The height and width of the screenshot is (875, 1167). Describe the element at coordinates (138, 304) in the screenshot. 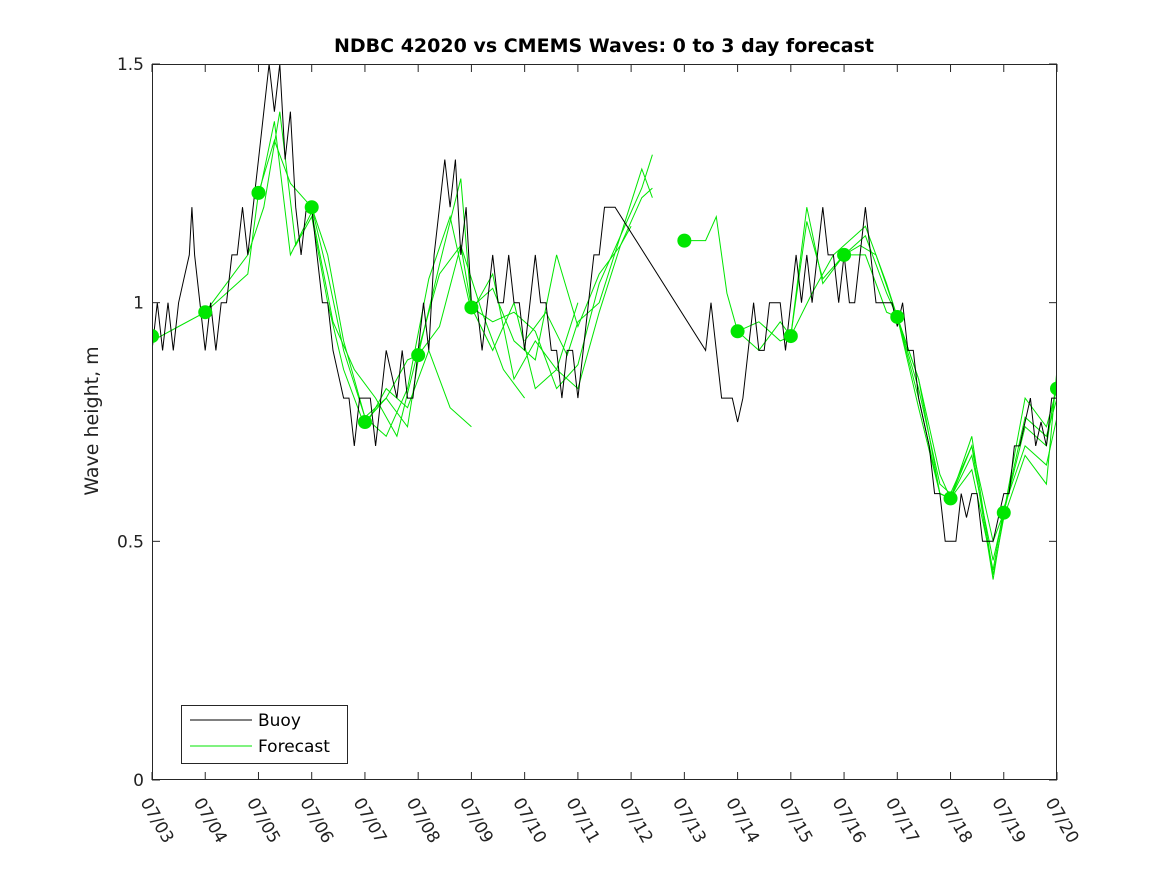

I see `y-tick-label-2: 1` at that location.